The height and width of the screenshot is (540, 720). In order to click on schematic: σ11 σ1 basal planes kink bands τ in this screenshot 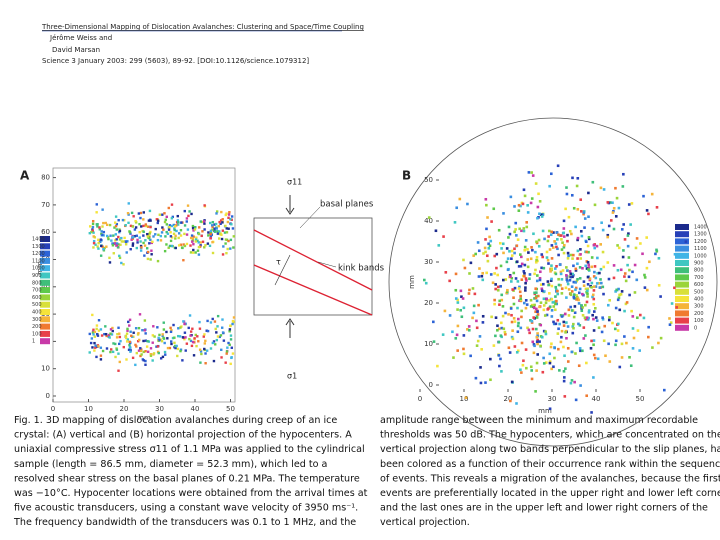, I will do `click(319, 279)`.